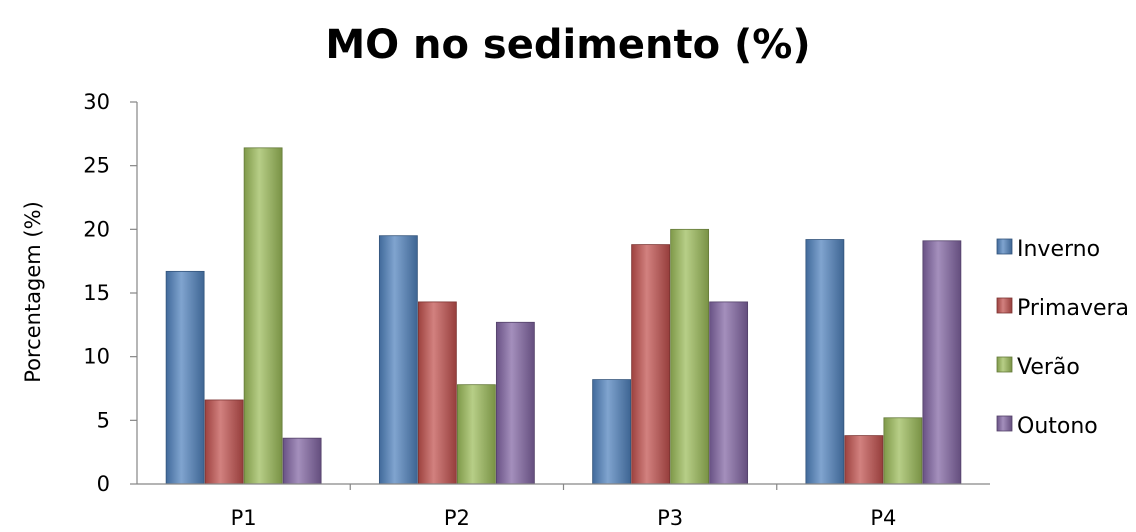  What do you see at coordinates (563, 507) in the screenshot?
I see `x-axis-ticks: P1 P2 P3 P4` at bounding box center [563, 507].